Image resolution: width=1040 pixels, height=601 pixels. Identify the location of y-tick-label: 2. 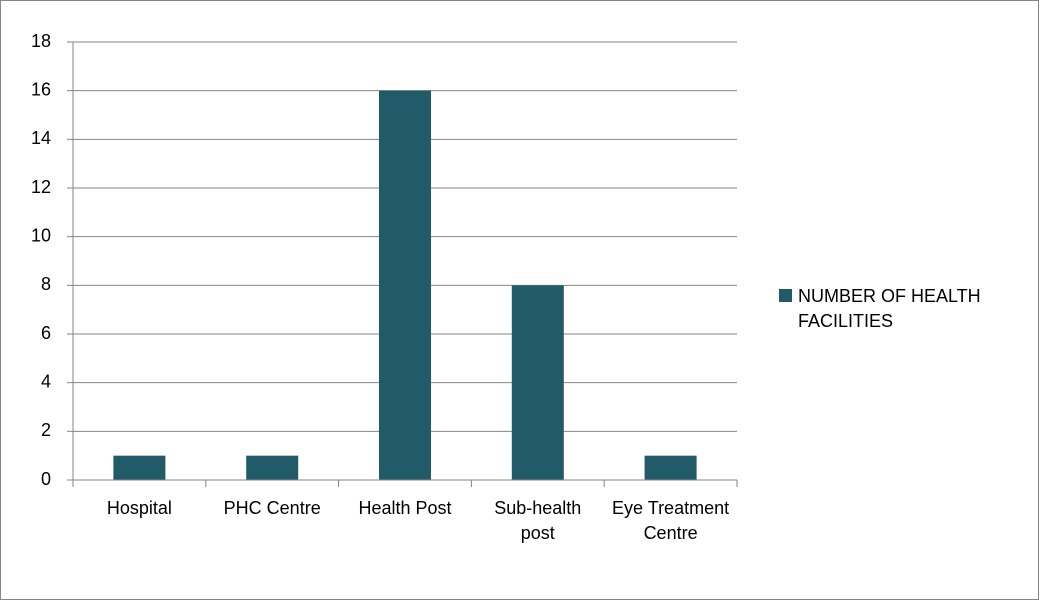
(46, 430).